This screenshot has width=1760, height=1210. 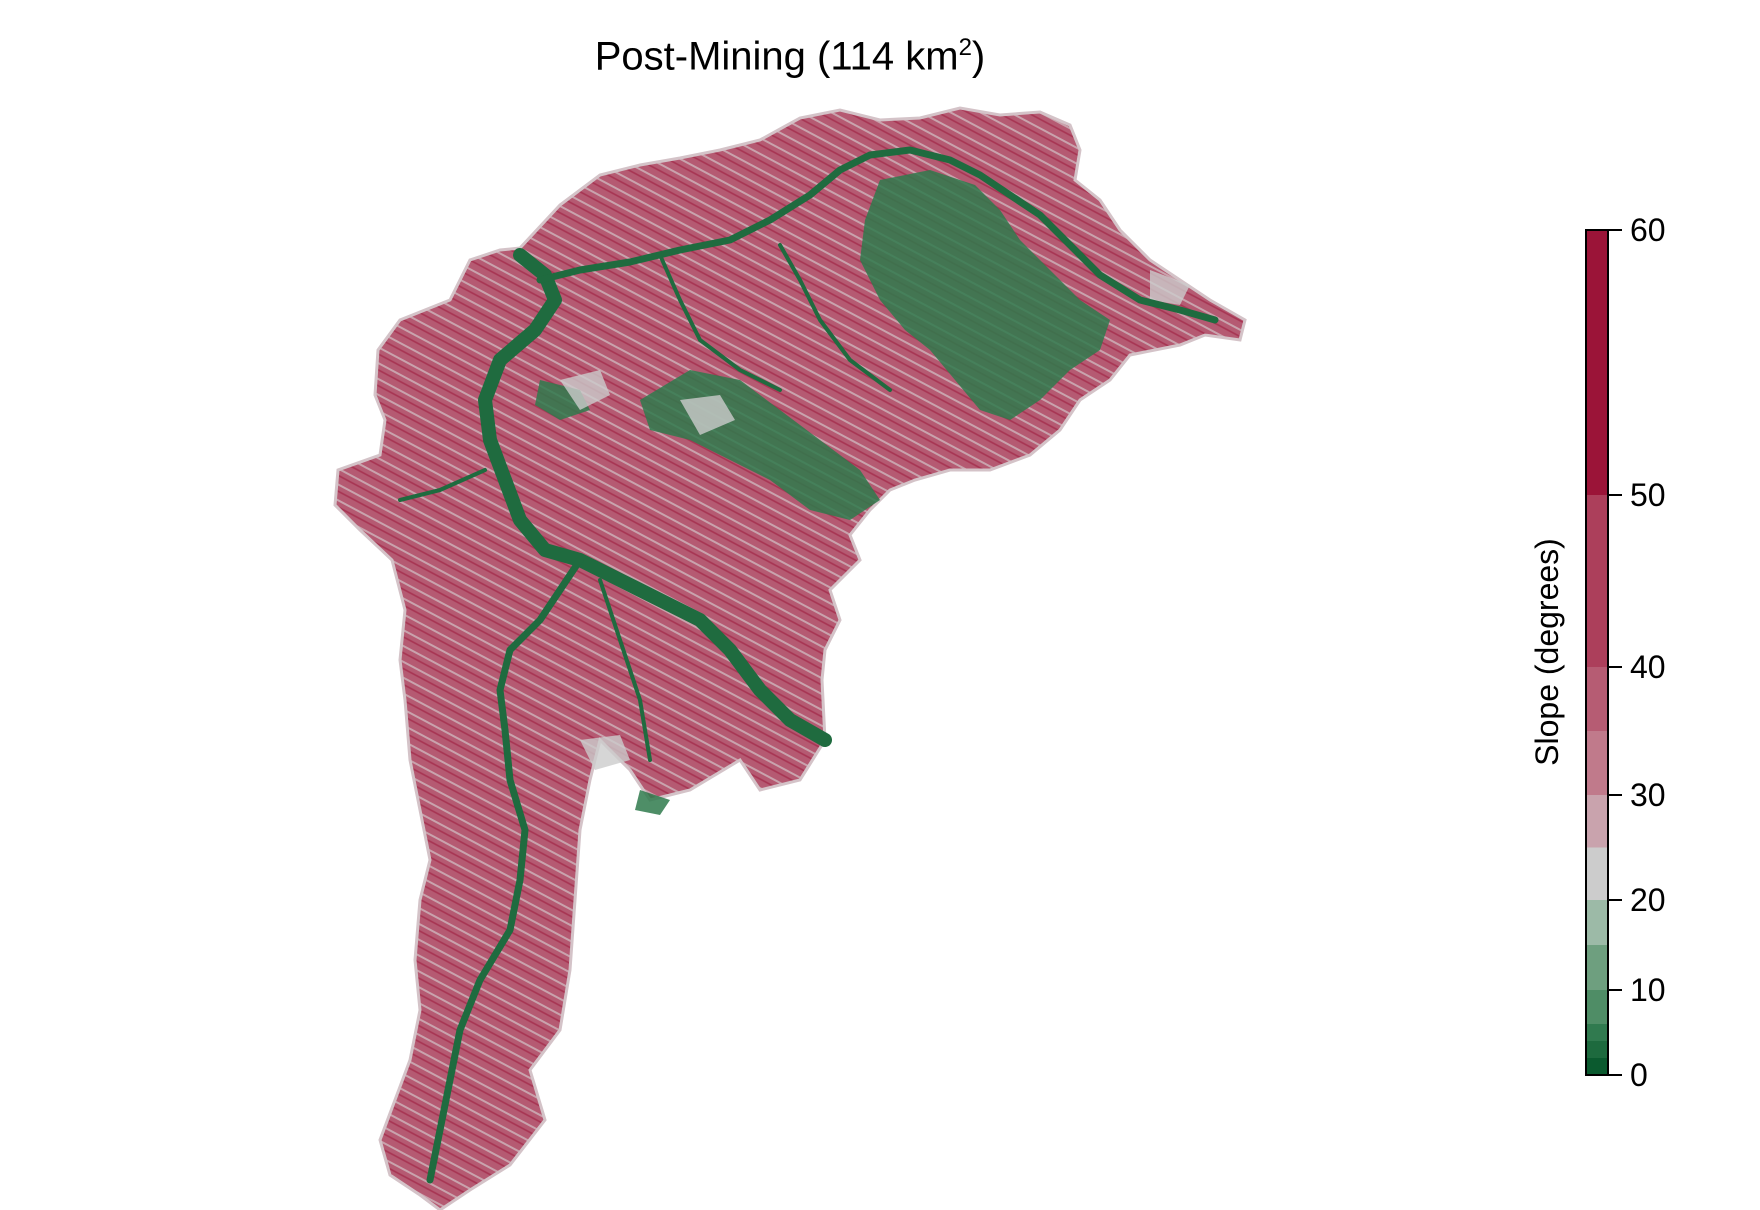 I want to click on legend-tick-label: 0, so click(x=1639, y=1075).